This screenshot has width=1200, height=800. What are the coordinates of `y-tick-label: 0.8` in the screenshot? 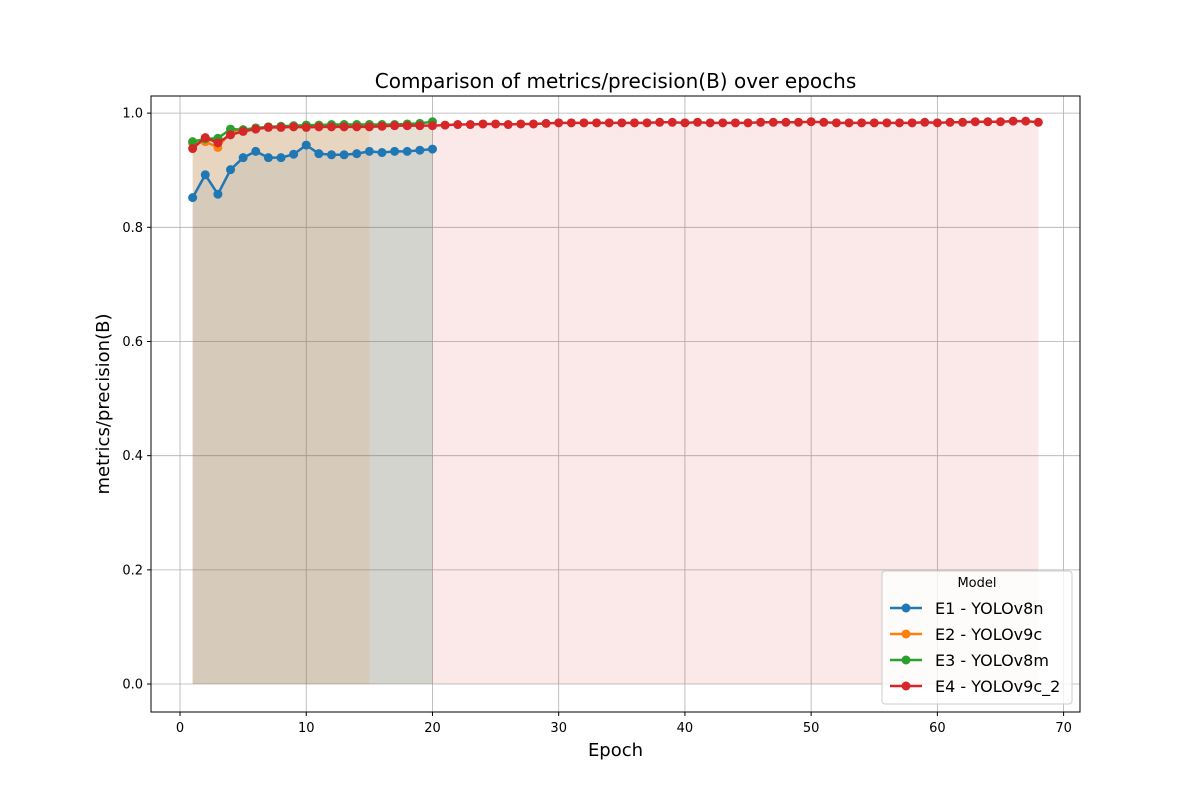 It's located at (132, 228).